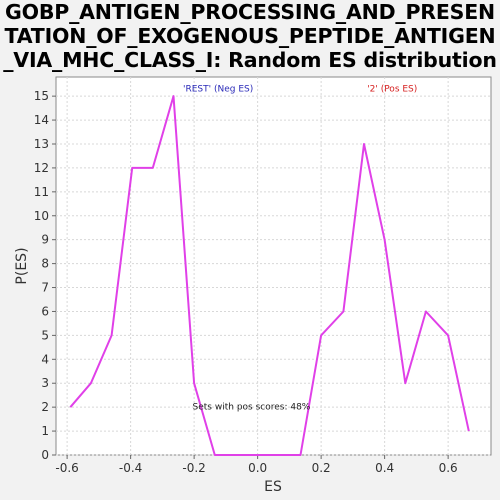 The width and height of the screenshot is (500, 500). What do you see at coordinates (45, 359) in the screenshot?
I see `y-tick-label: 4` at bounding box center [45, 359].